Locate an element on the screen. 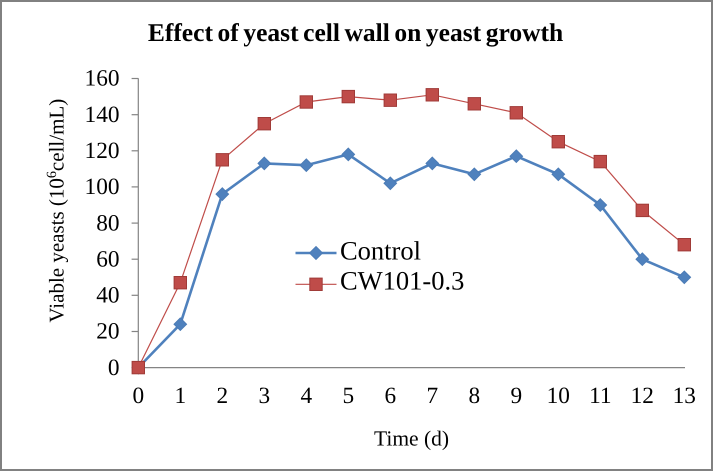 The height and width of the screenshot is (471, 713). svg-text: 20 is located at coordinates (107, 332).